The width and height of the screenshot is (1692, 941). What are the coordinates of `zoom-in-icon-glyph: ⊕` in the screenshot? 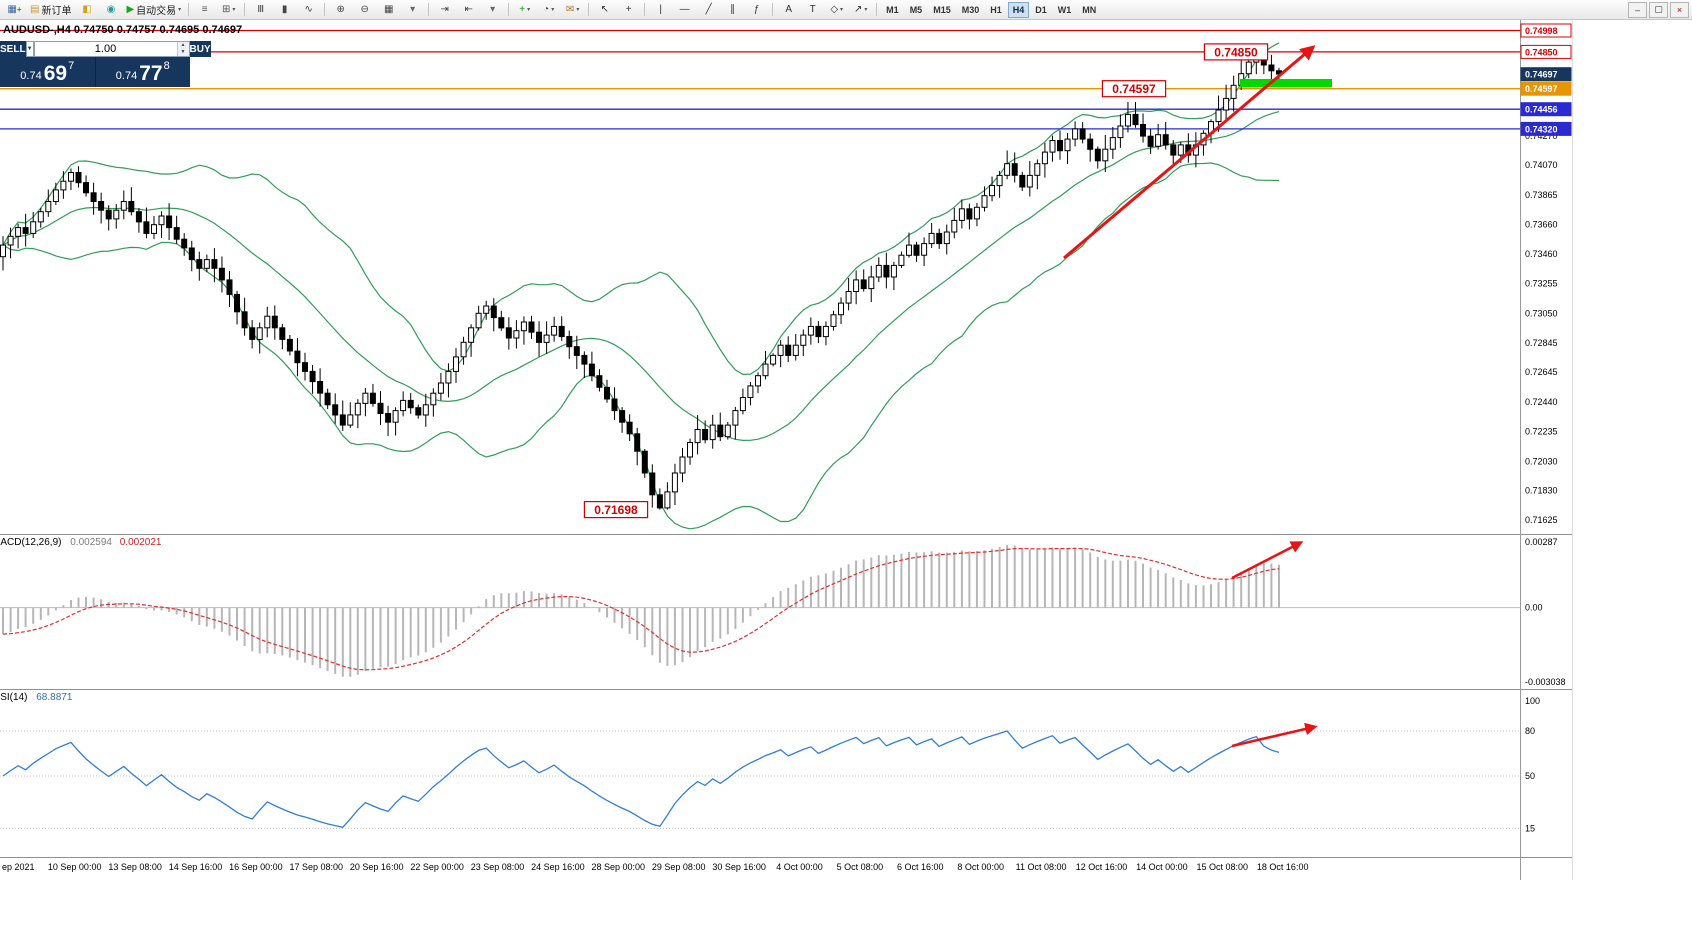 It's located at (340, 9).